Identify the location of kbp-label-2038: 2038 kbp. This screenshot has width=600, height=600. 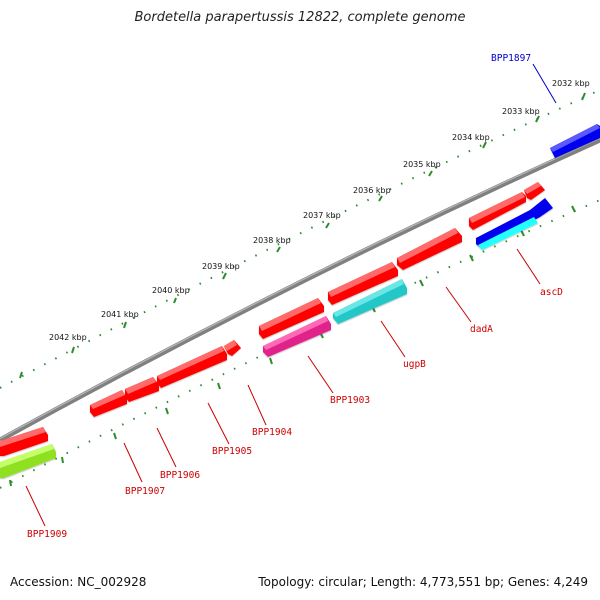
(272, 240).